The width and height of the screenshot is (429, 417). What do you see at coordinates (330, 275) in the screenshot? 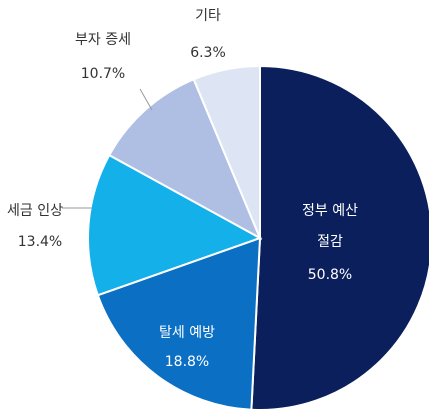
I see `slice-value-label-1: 50.8%` at bounding box center [330, 275].